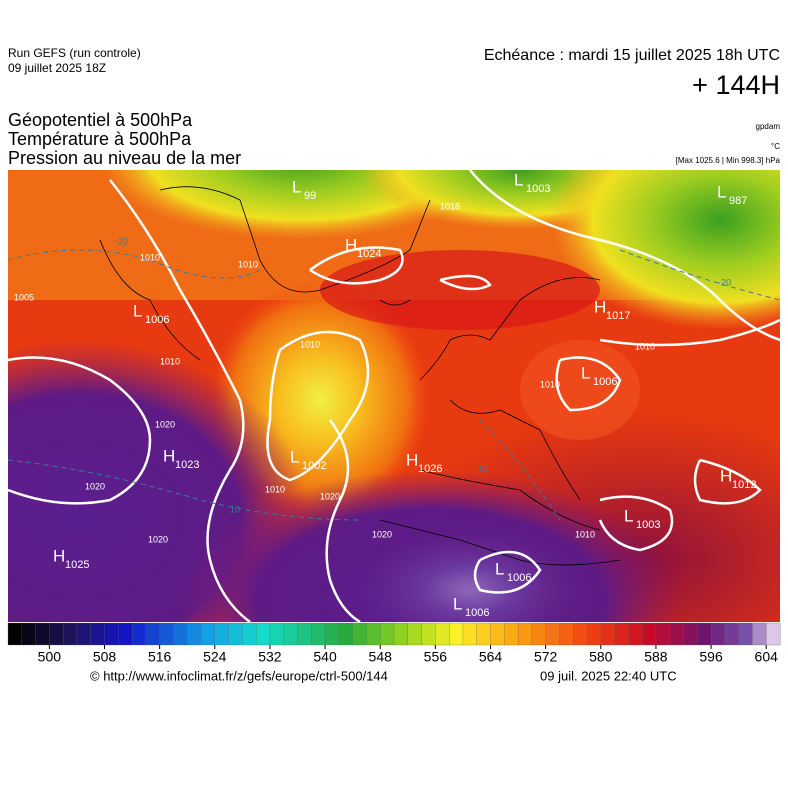 The image size is (788, 789). What do you see at coordinates (736, 85) in the screenshot?
I see `lead-time: + 144H` at bounding box center [736, 85].